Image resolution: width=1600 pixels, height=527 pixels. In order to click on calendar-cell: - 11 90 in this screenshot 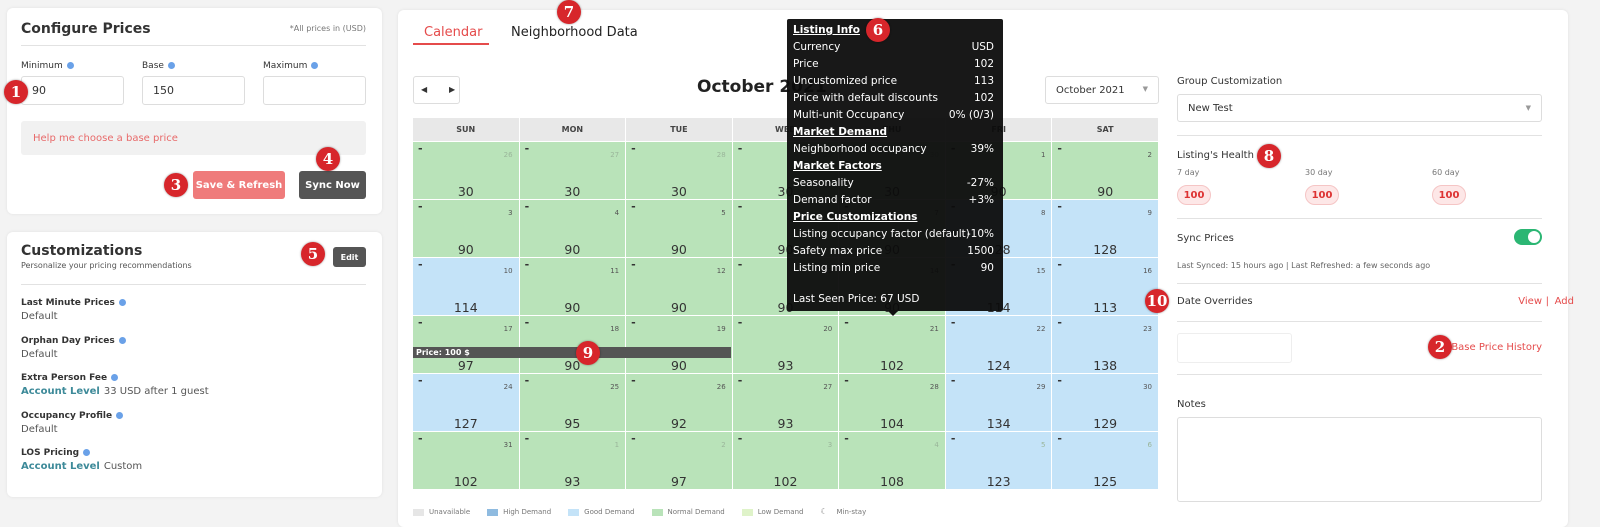, I will do `click(573, 287)`.